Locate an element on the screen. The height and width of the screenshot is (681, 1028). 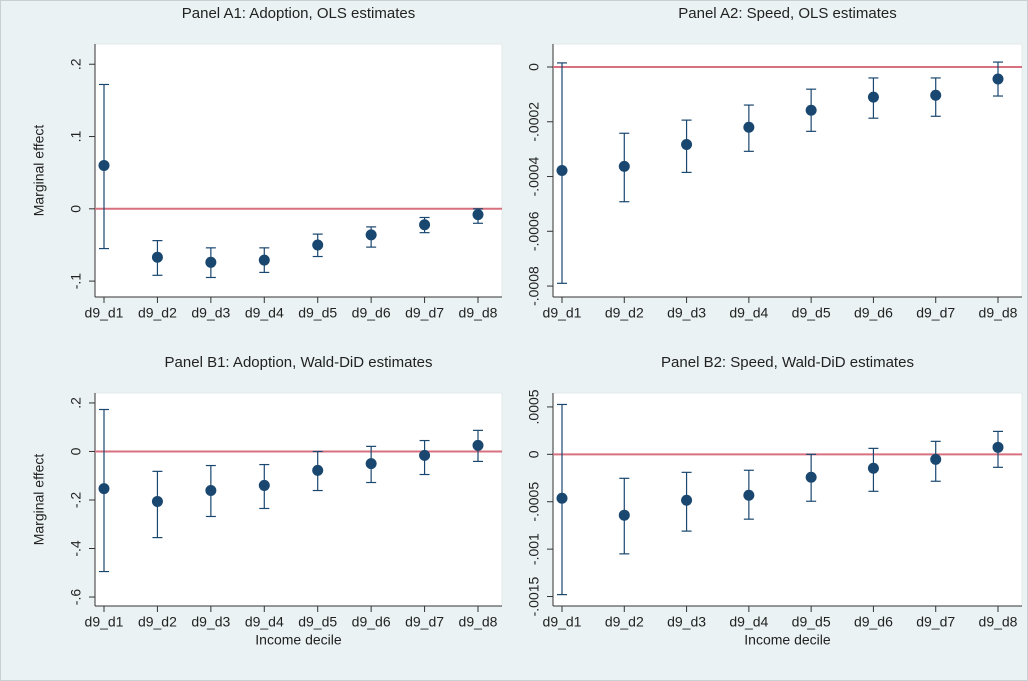
y-tick-label: -.0008 is located at coordinates (534, 286).